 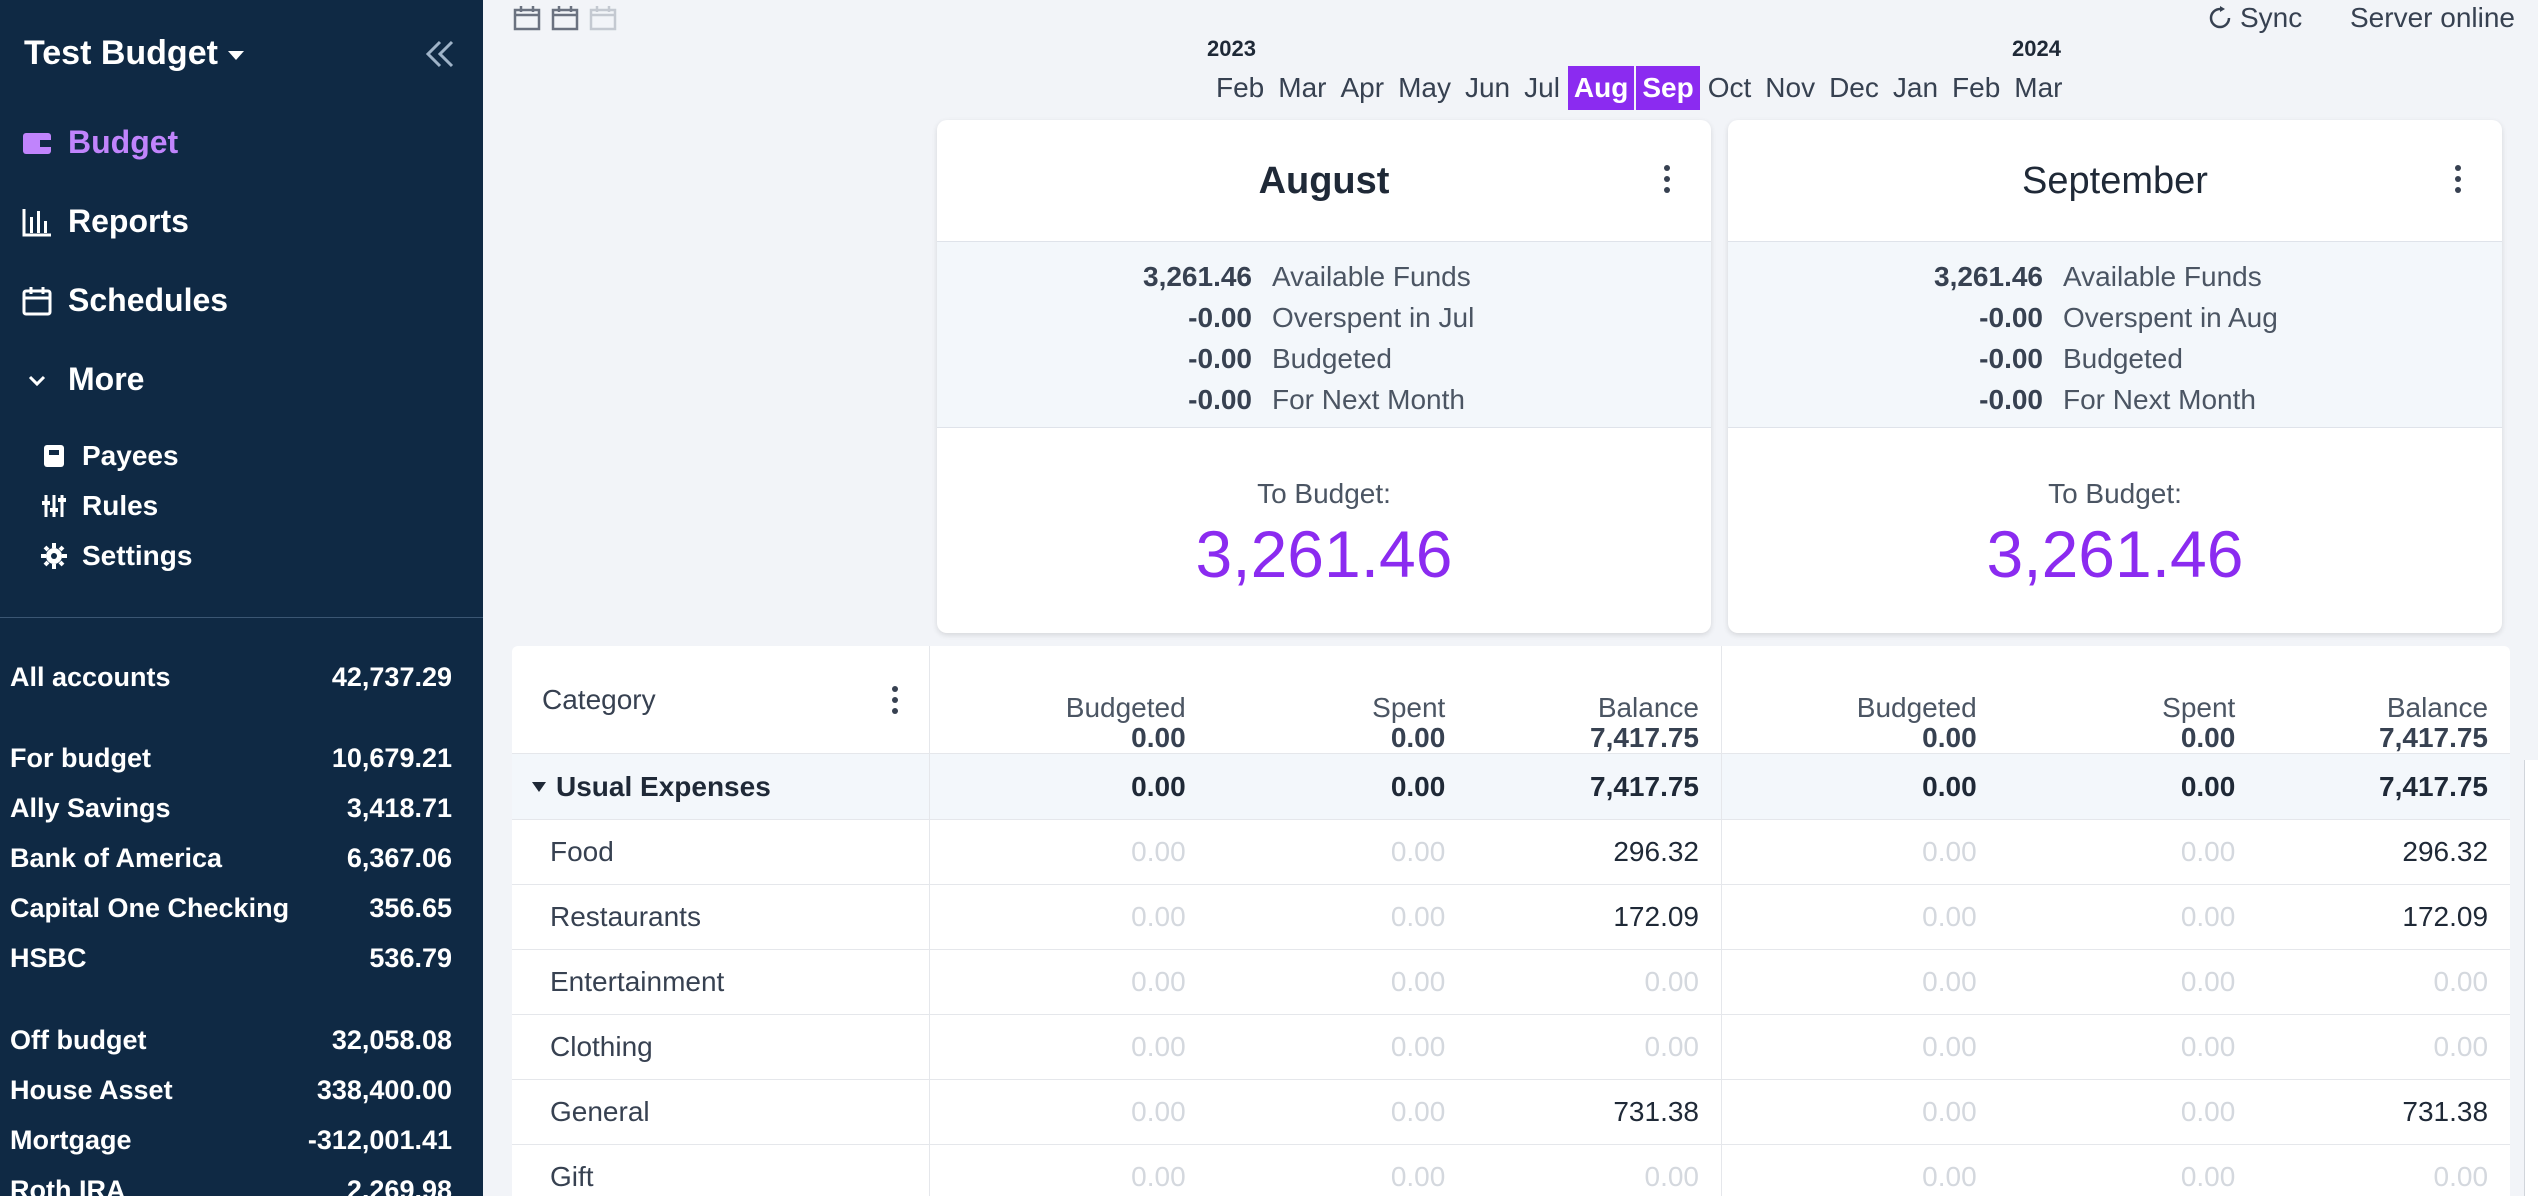 I want to click on month-button: Nov, so click(x=1790, y=87).